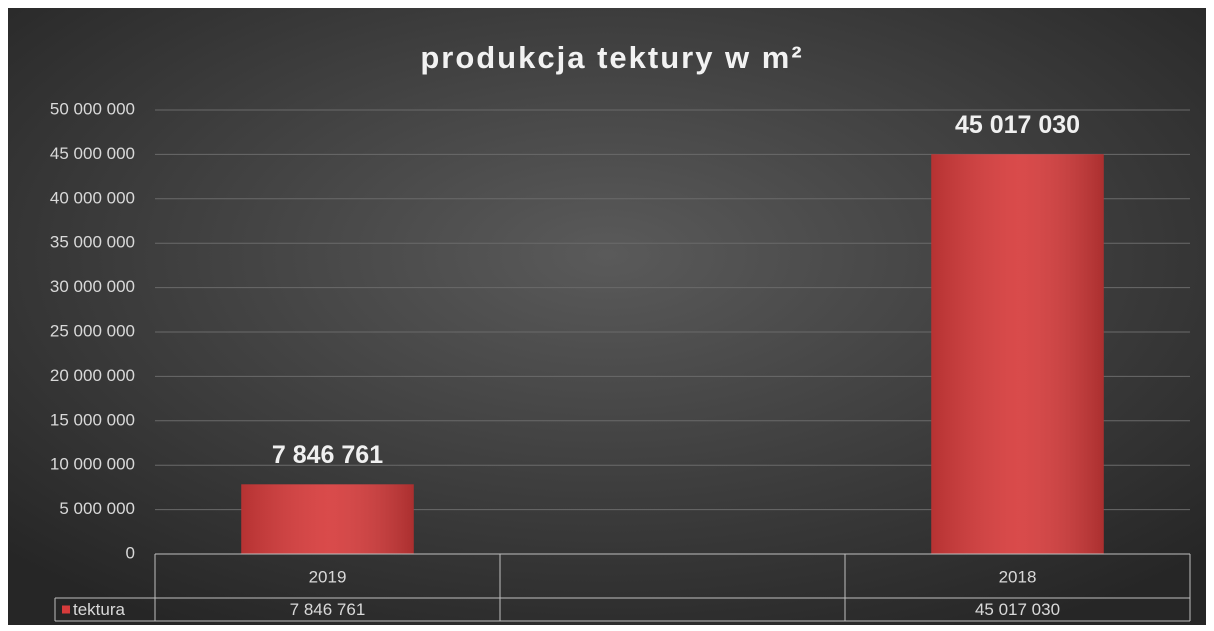 The image size is (1214, 631). Describe the element at coordinates (328, 609) in the screenshot. I see `table-value: 7 846 761` at that location.